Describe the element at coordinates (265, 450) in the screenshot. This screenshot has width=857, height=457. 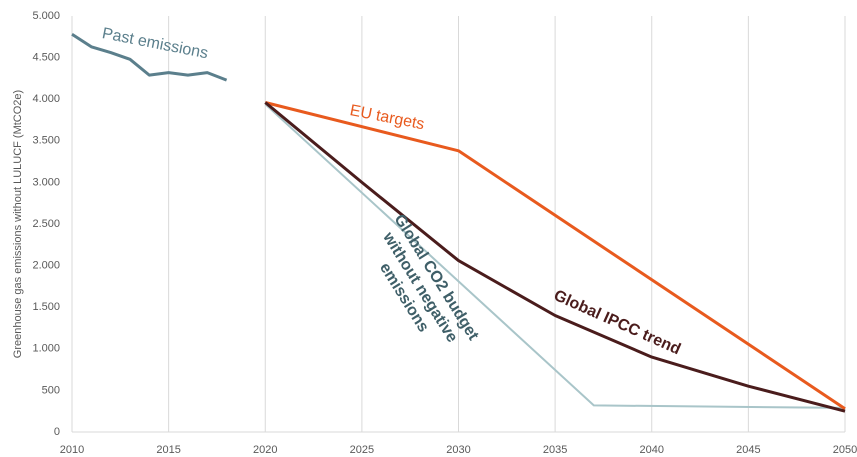
I see `x-tick-label: 2020` at that location.